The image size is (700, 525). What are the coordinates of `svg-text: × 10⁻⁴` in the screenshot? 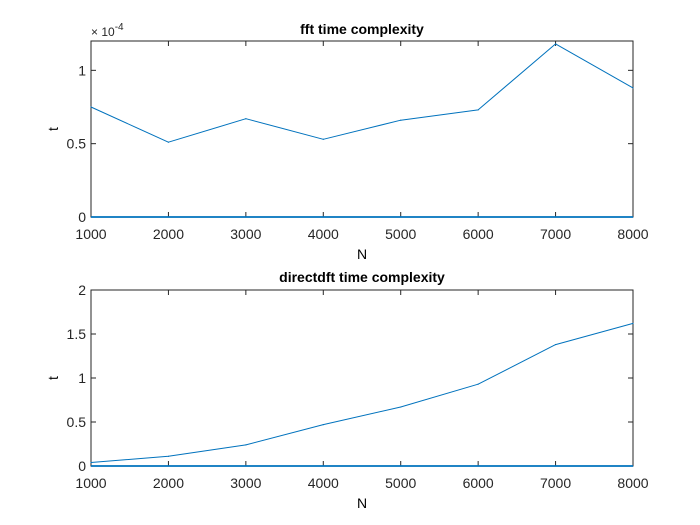 It's located at (107, 30).